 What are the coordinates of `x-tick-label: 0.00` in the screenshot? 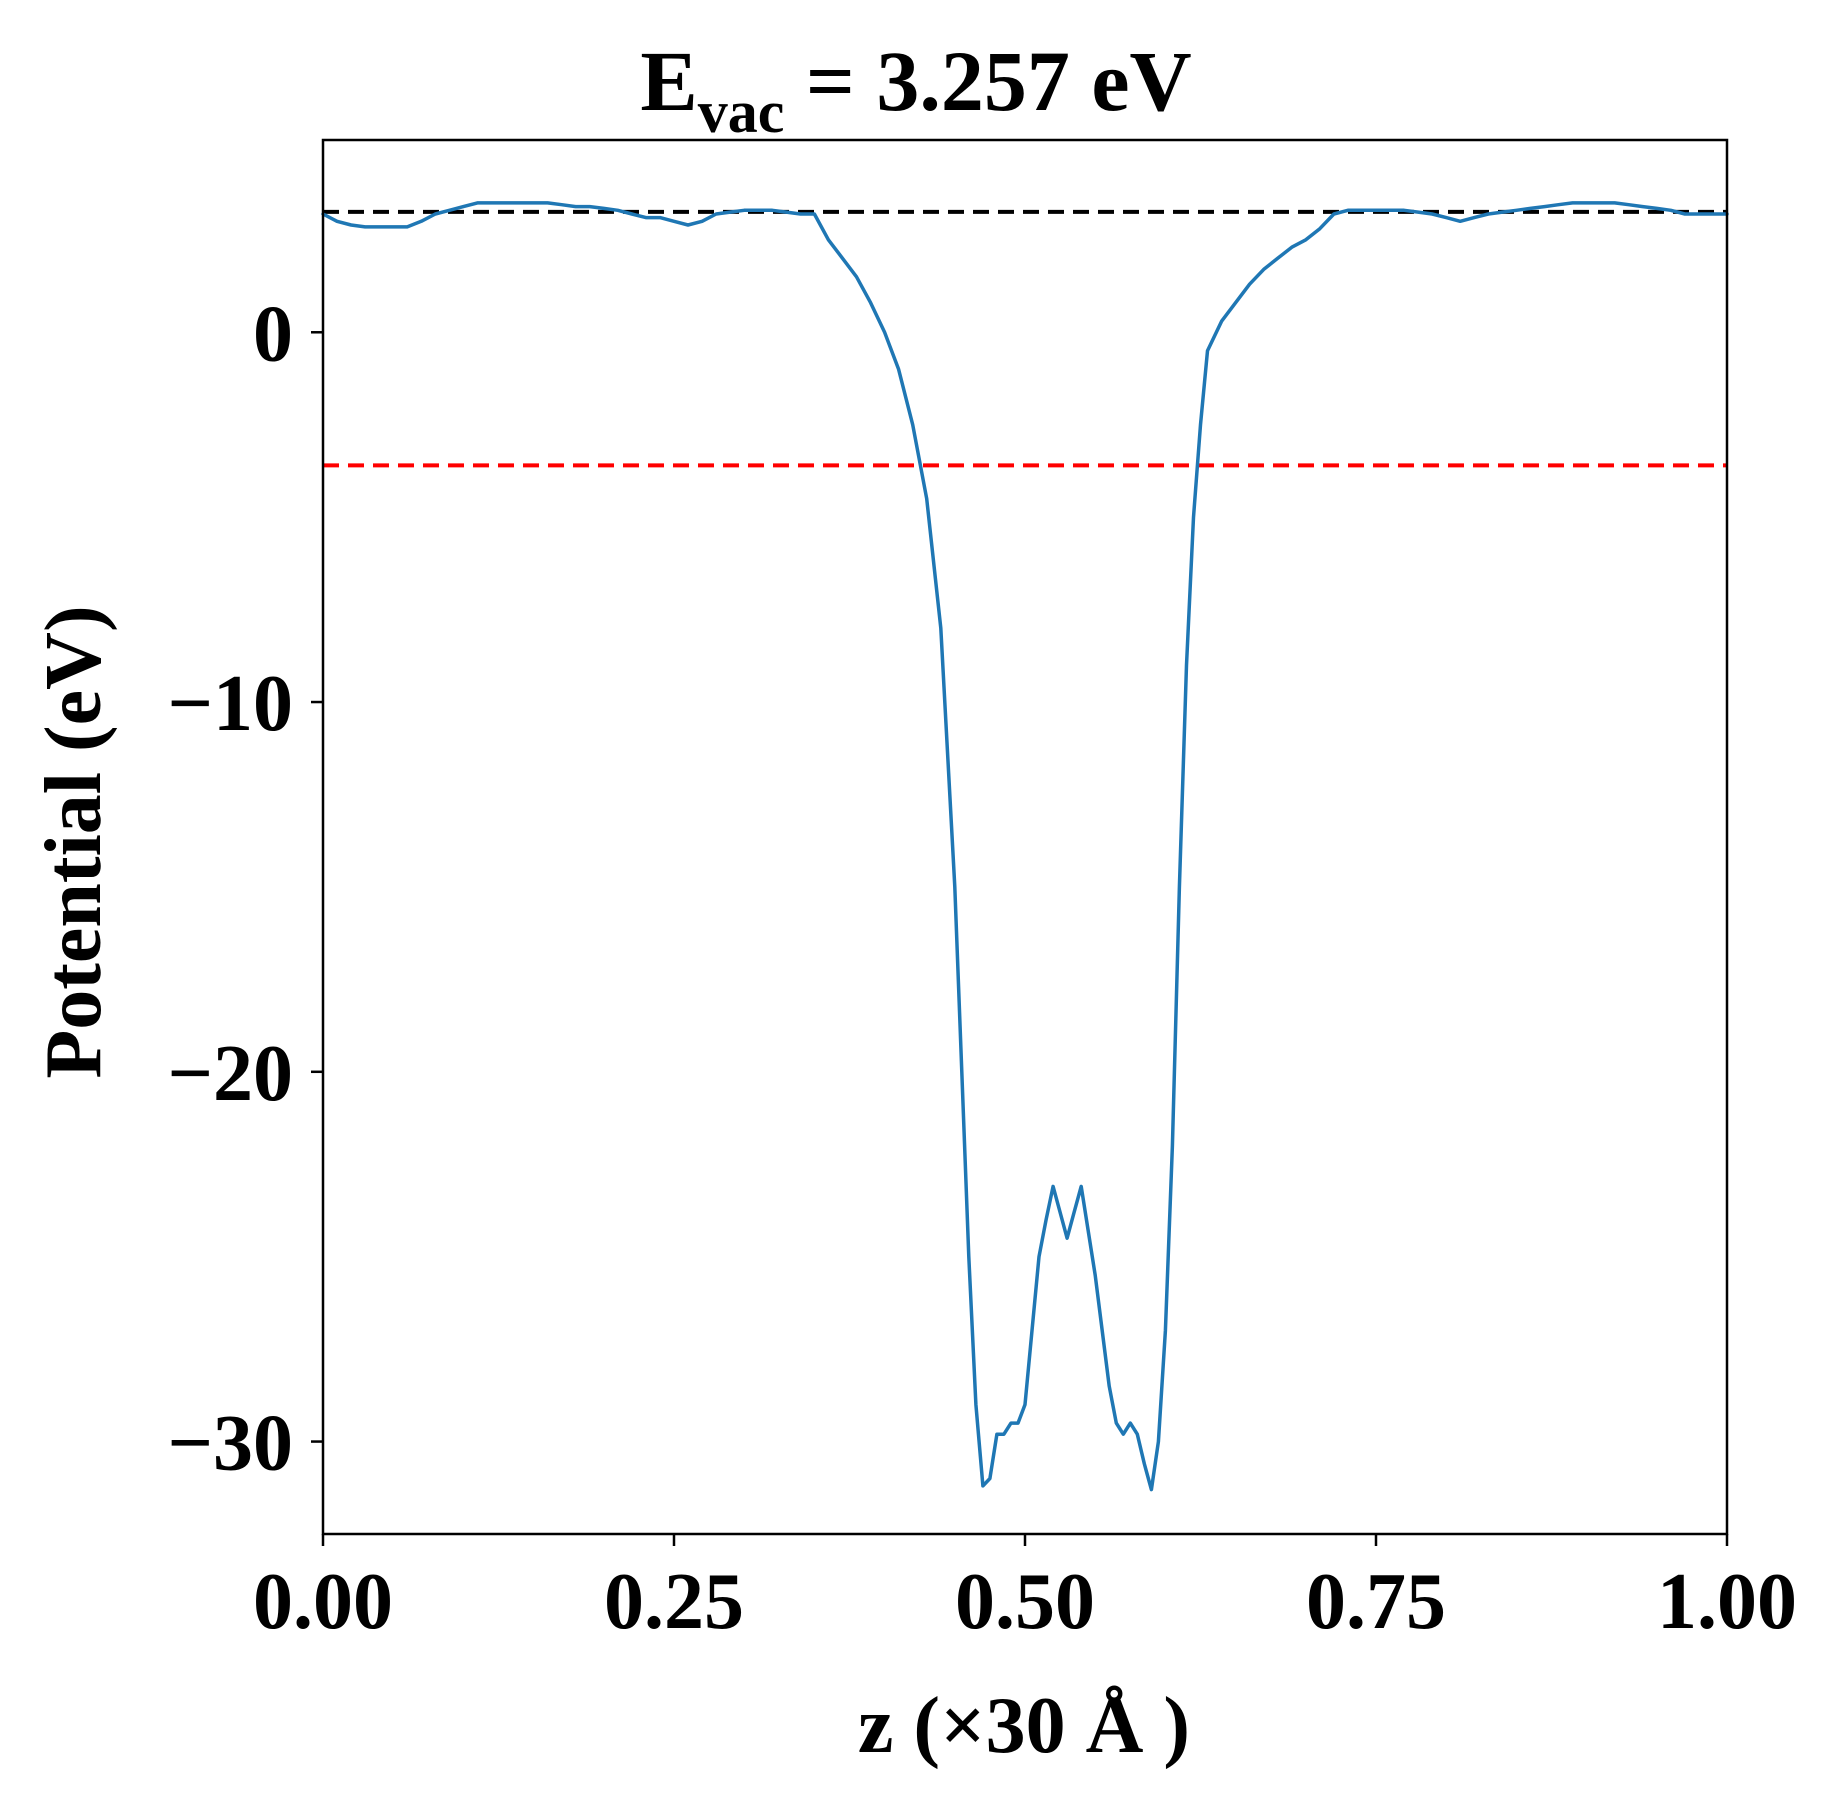 It's located at (323, 1602).